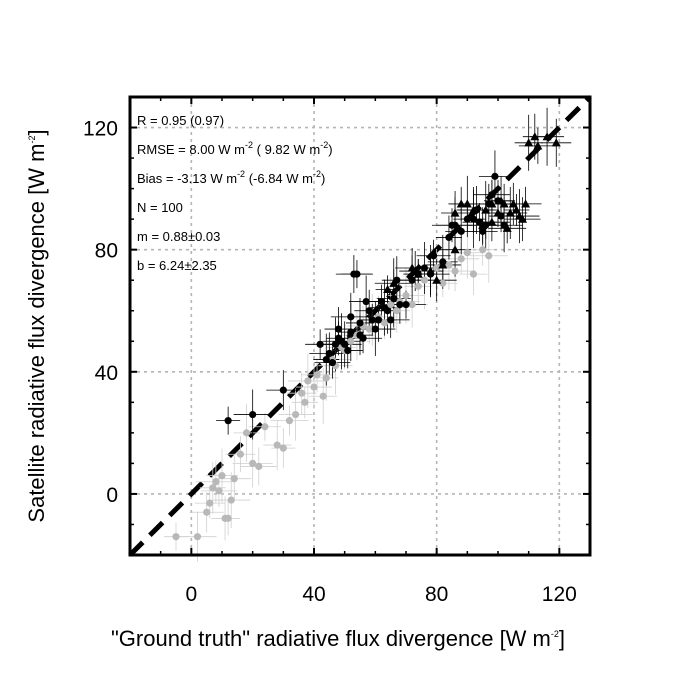 This screenshot has width=688, height=688. What do you see at coordinates (177, 265) in the screenshot?
I see `stat-line: b = 6.24±2.35` at bounding box center [177, 265].